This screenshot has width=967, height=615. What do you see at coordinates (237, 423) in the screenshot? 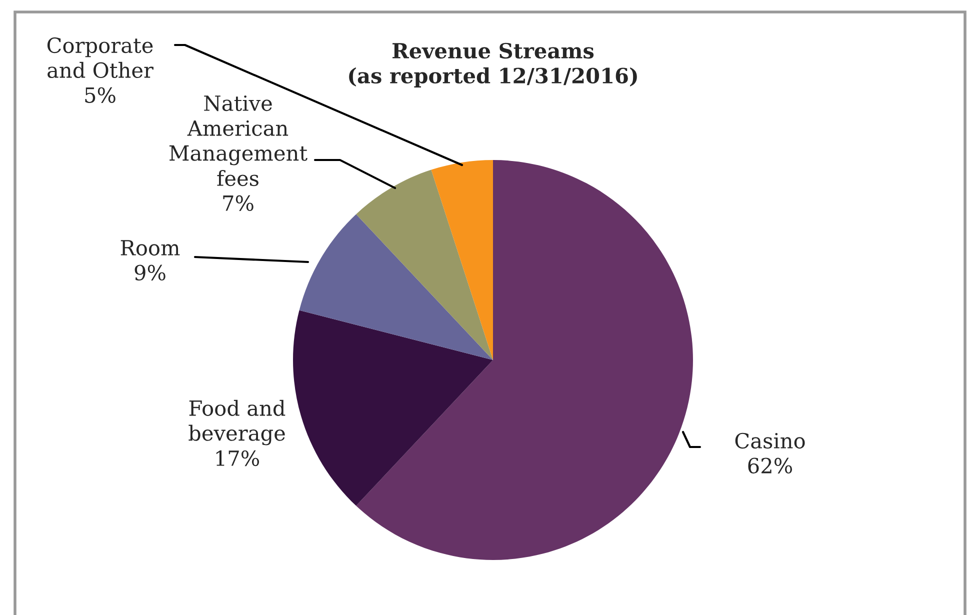
I see `slice-label: Food and beverage` at bounding box center [237, 423].